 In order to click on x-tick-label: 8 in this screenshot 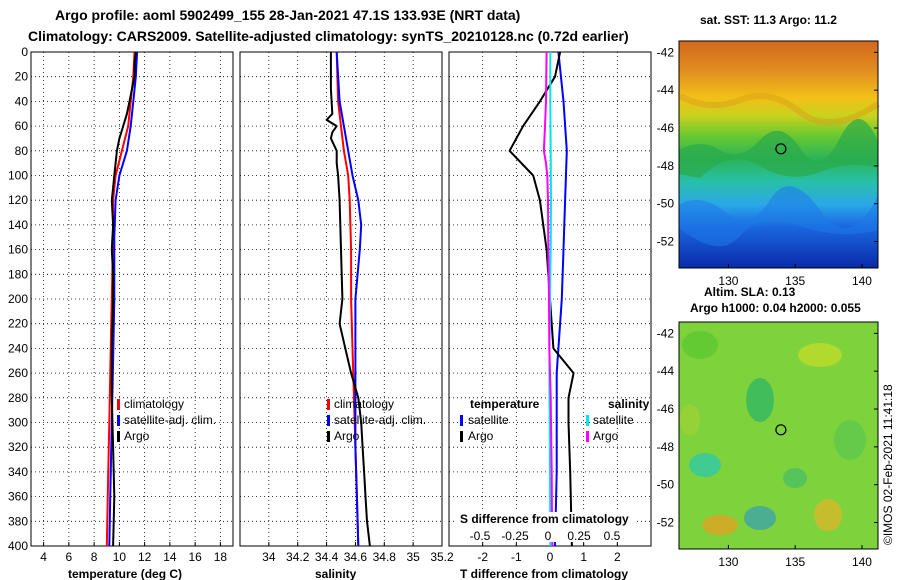, I will do `click(94, 557)`.